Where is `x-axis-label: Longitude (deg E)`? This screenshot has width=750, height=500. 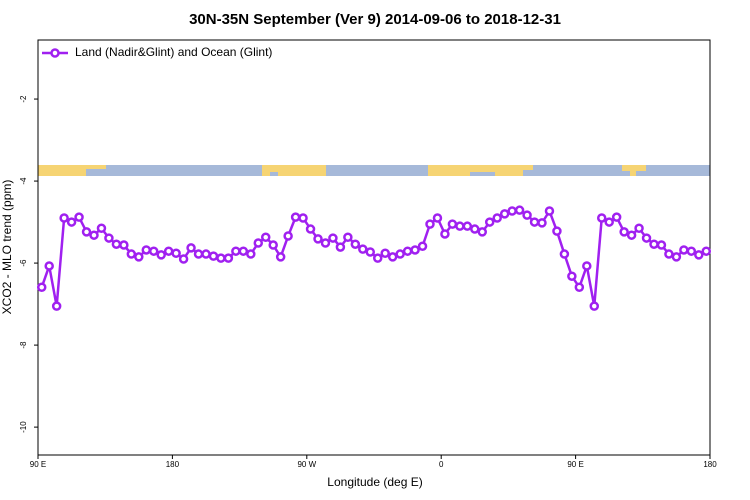 x-axis-label: Longitude (deg E) is located at coordinates (374, 482).